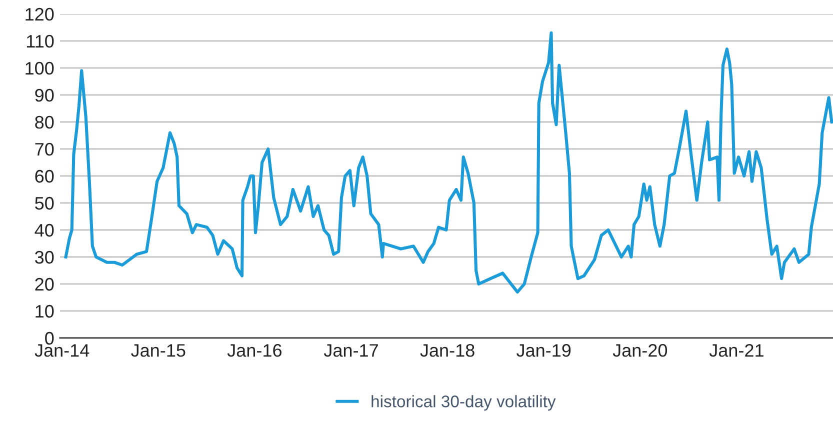 The width and height of the screenshot is (833, 423). I want to click on x-tick-label: Jan-17, so click(351, 350).